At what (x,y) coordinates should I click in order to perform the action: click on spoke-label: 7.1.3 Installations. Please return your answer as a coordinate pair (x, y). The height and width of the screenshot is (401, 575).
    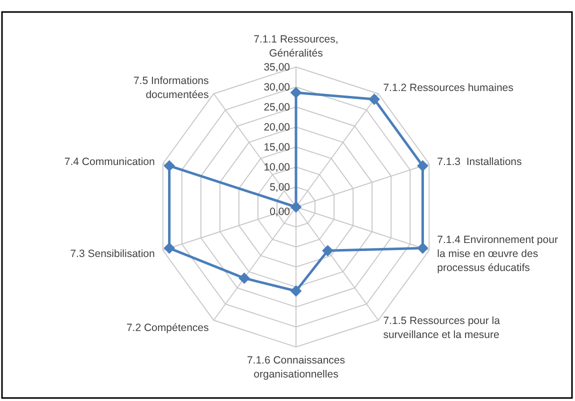
    Looking at the image, I should click on (479, 162).